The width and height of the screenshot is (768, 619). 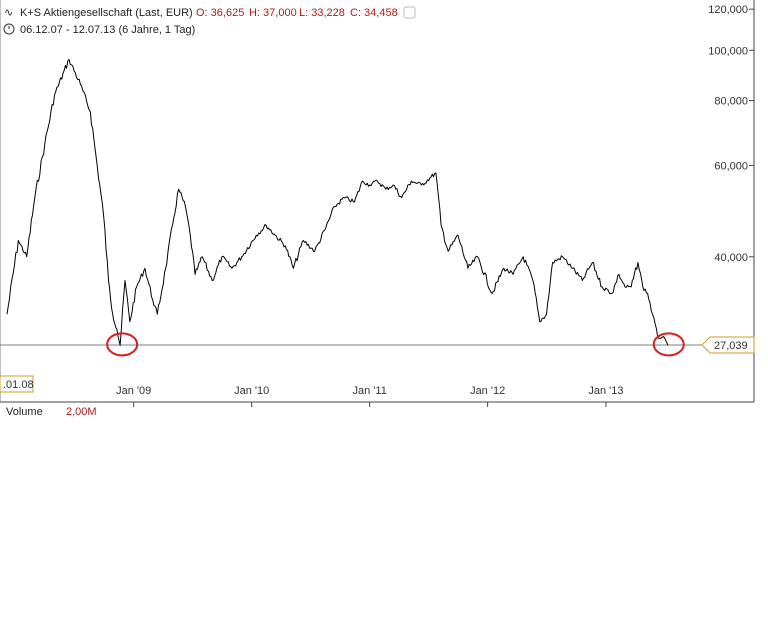 I want to click on close-value: C: 34,458, so click(x=374, y=13).